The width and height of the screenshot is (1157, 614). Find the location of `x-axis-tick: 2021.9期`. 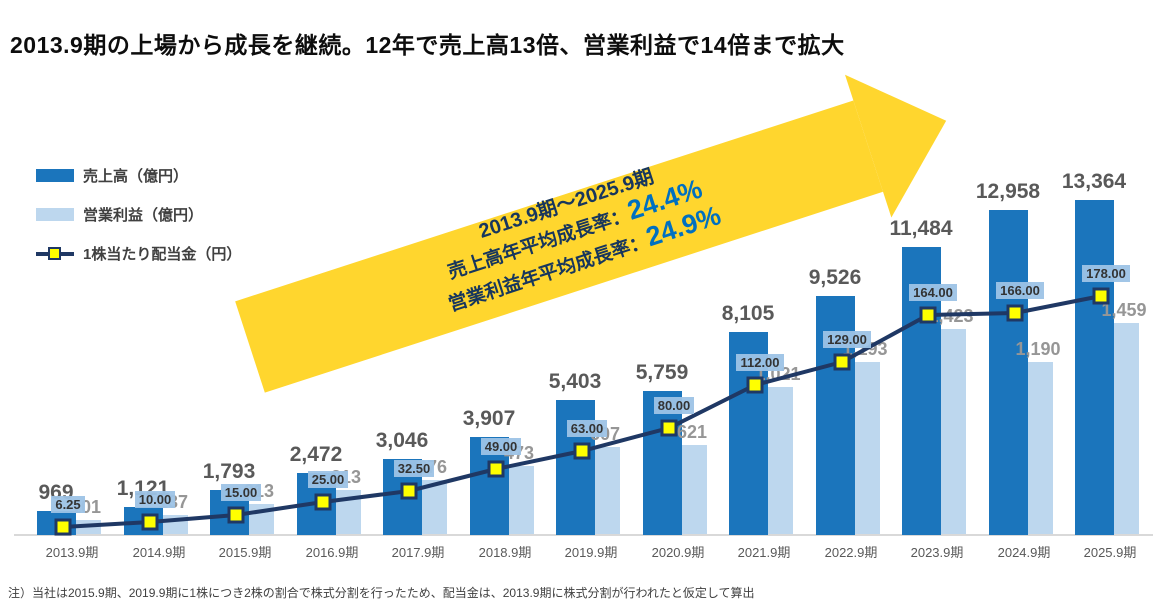

x-axis-tick: 2021.9期 is located at coordinates (764, 552).